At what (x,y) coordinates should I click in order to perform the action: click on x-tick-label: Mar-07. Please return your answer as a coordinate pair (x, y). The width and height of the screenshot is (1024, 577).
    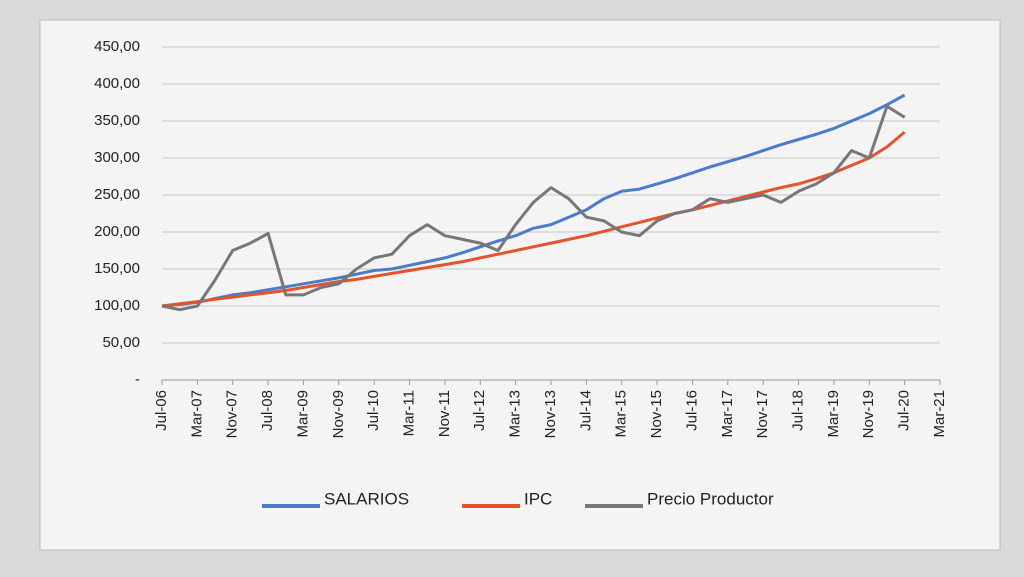
    Looking at the image, I should click on (196, 414).